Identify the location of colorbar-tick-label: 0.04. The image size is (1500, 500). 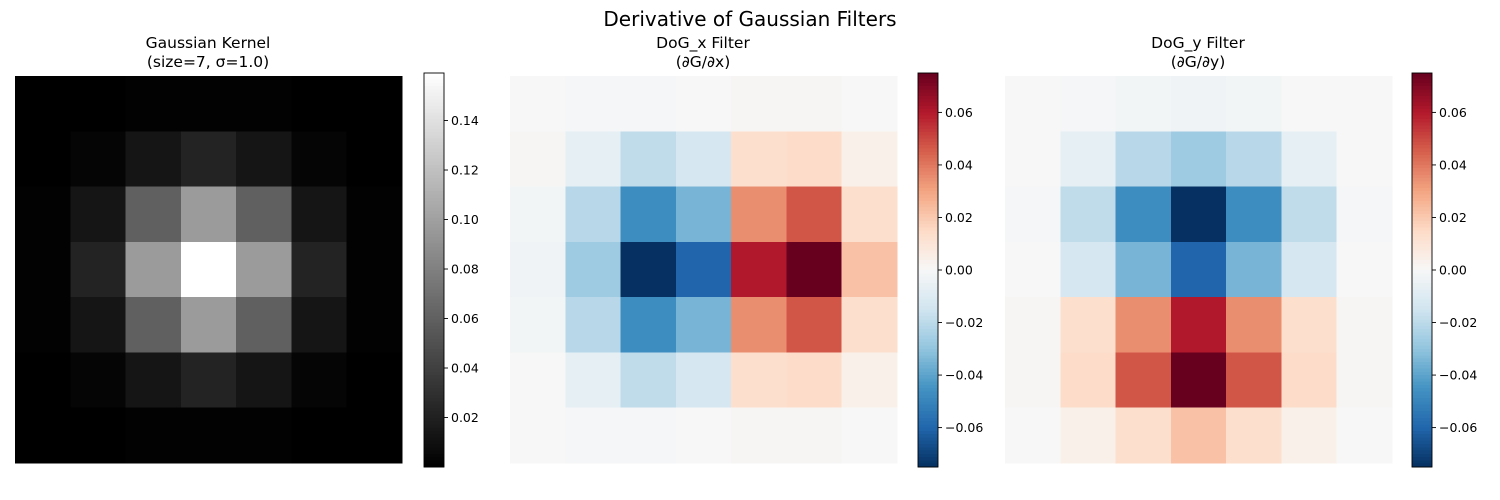
(465, 368).